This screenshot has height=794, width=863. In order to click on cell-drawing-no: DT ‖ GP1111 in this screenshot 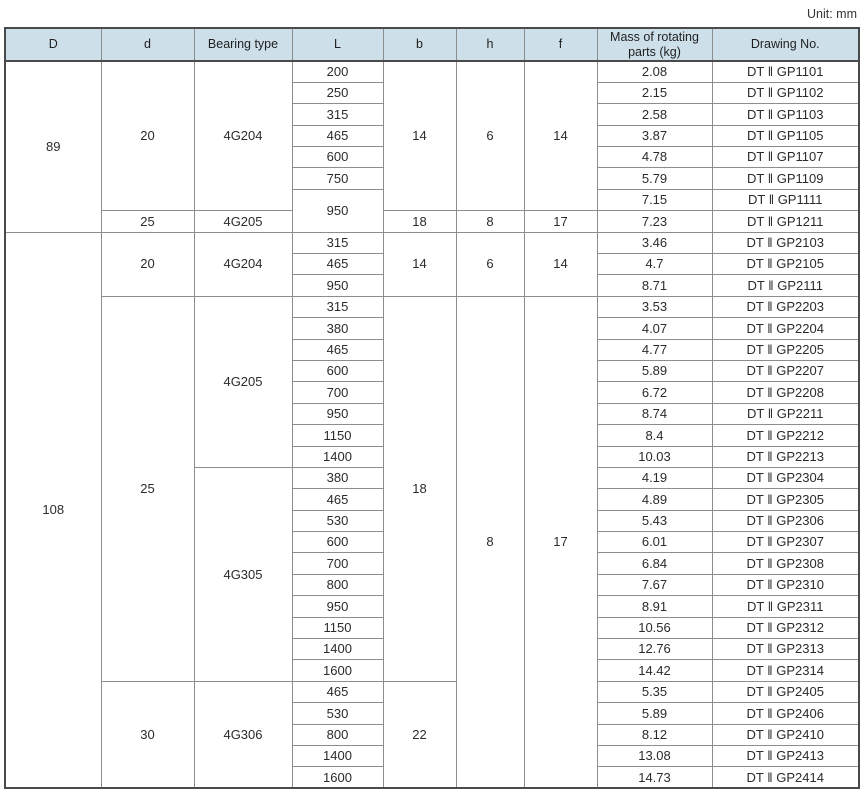, I will do `click(785, 200)`.